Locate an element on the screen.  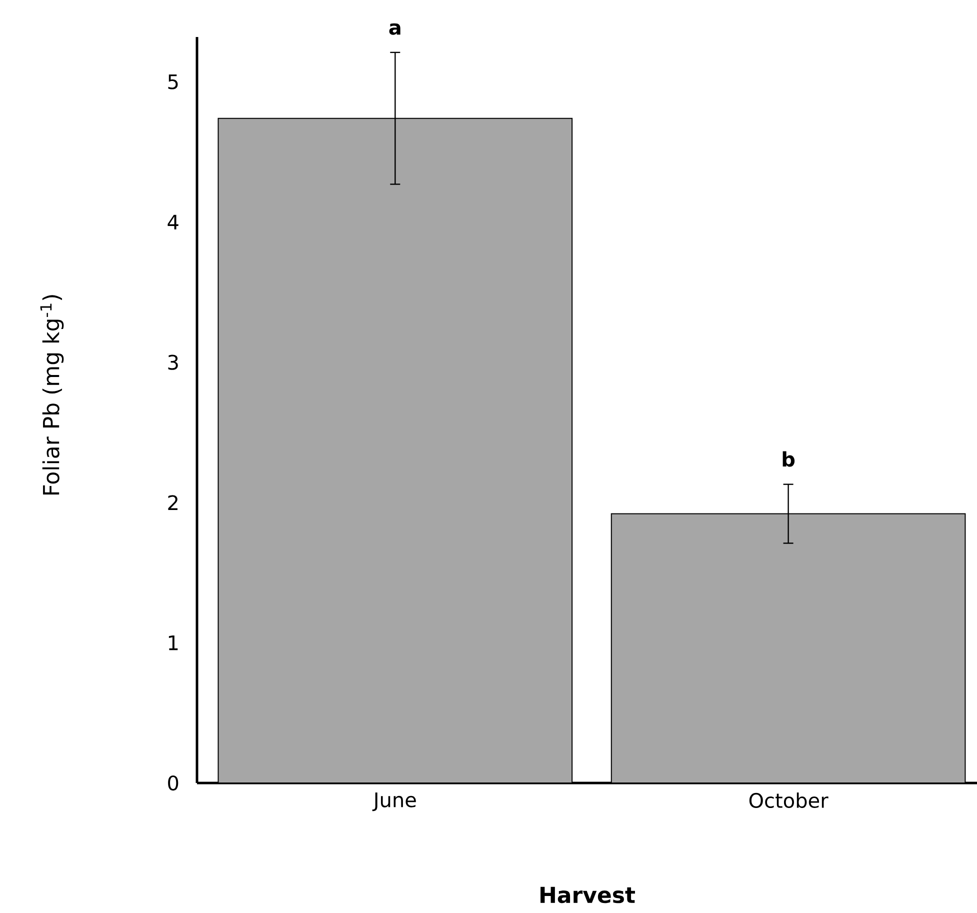
y-tick-label: 2 is located at coordinates (173, 502).